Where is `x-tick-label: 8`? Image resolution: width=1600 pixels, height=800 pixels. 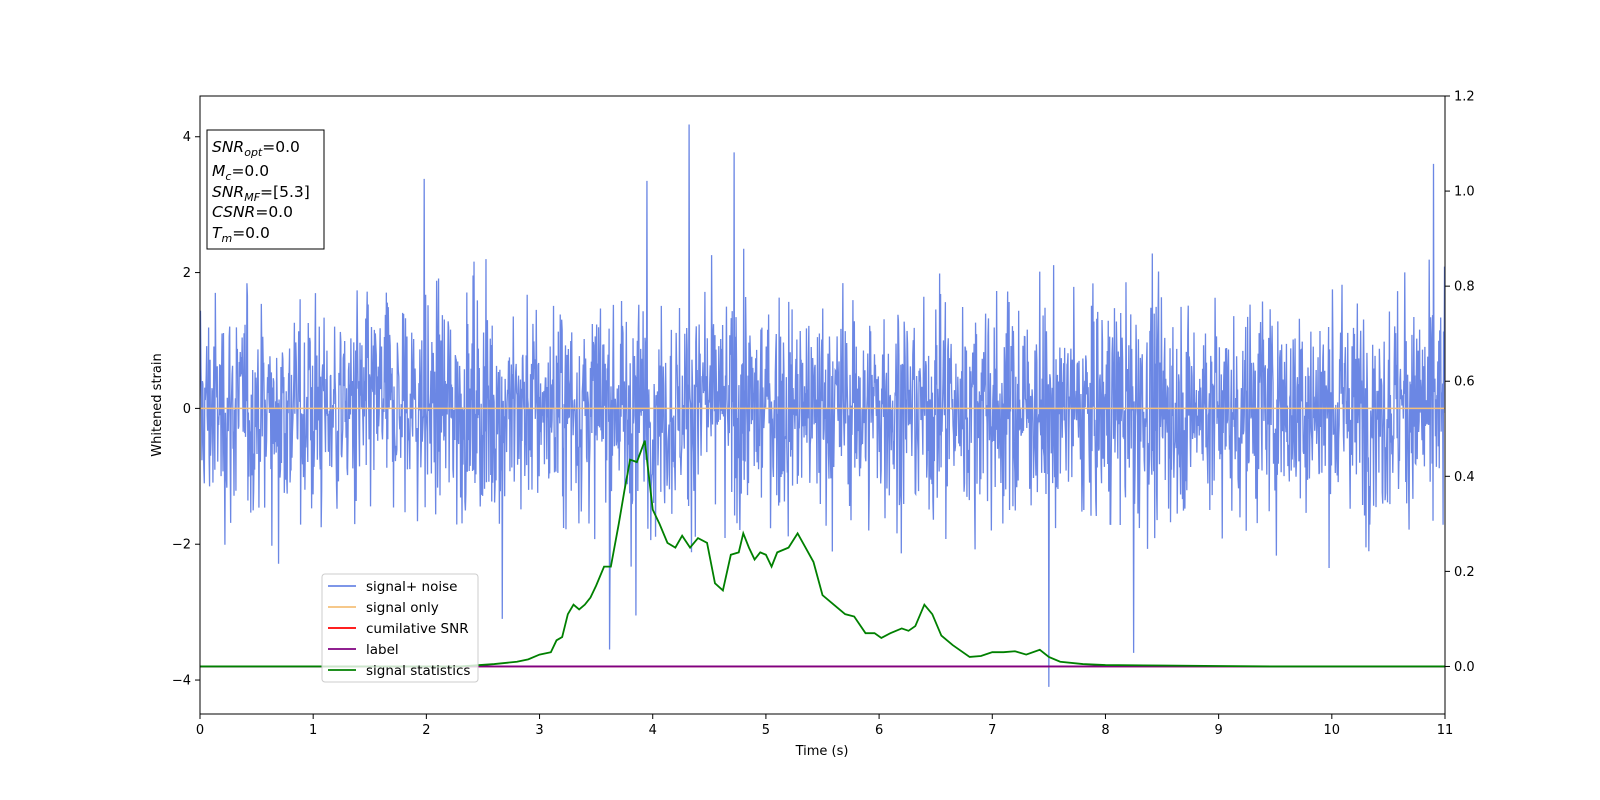 x-tick-label: 8 is located at coordinates (1105, 730).